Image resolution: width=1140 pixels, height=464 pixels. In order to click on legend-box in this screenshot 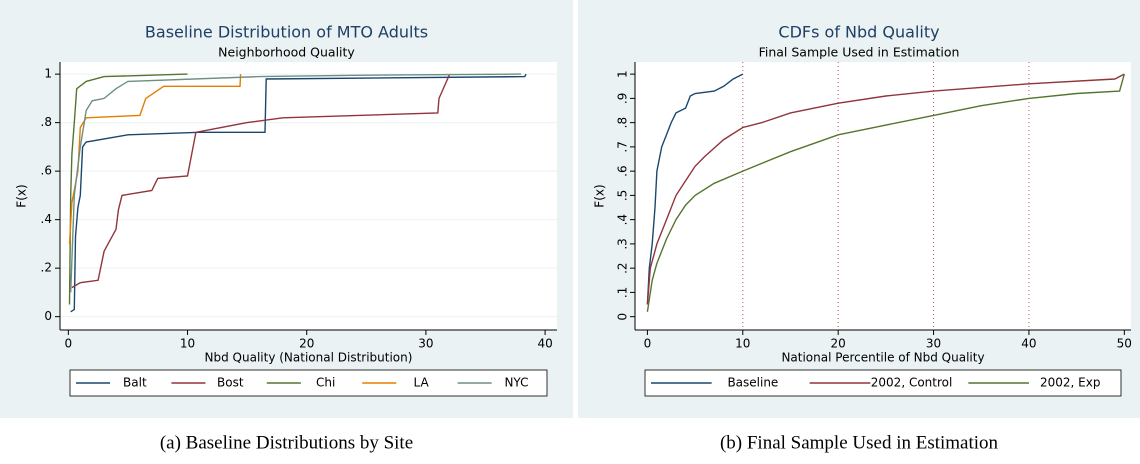, I will do `click(883, 383)`.